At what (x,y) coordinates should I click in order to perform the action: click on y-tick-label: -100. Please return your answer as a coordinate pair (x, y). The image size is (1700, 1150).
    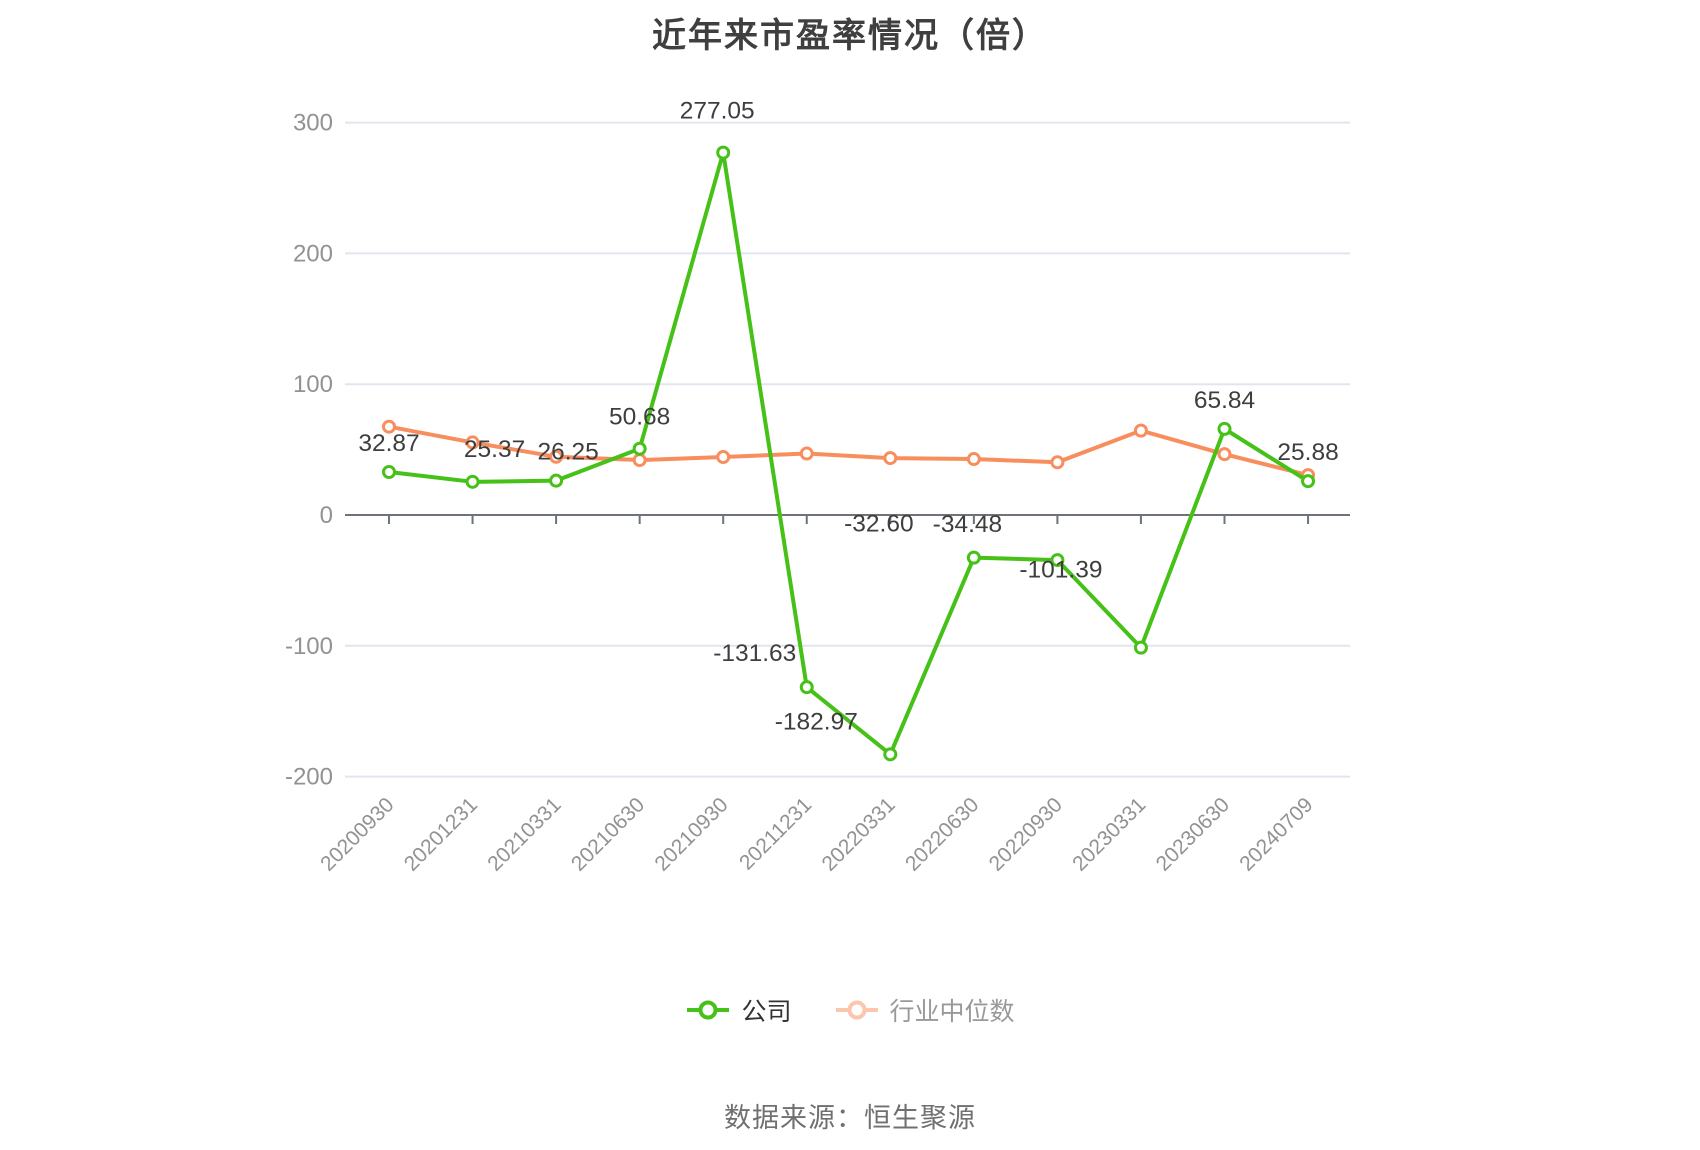
    Looking at the image, I should click on (309, 646).